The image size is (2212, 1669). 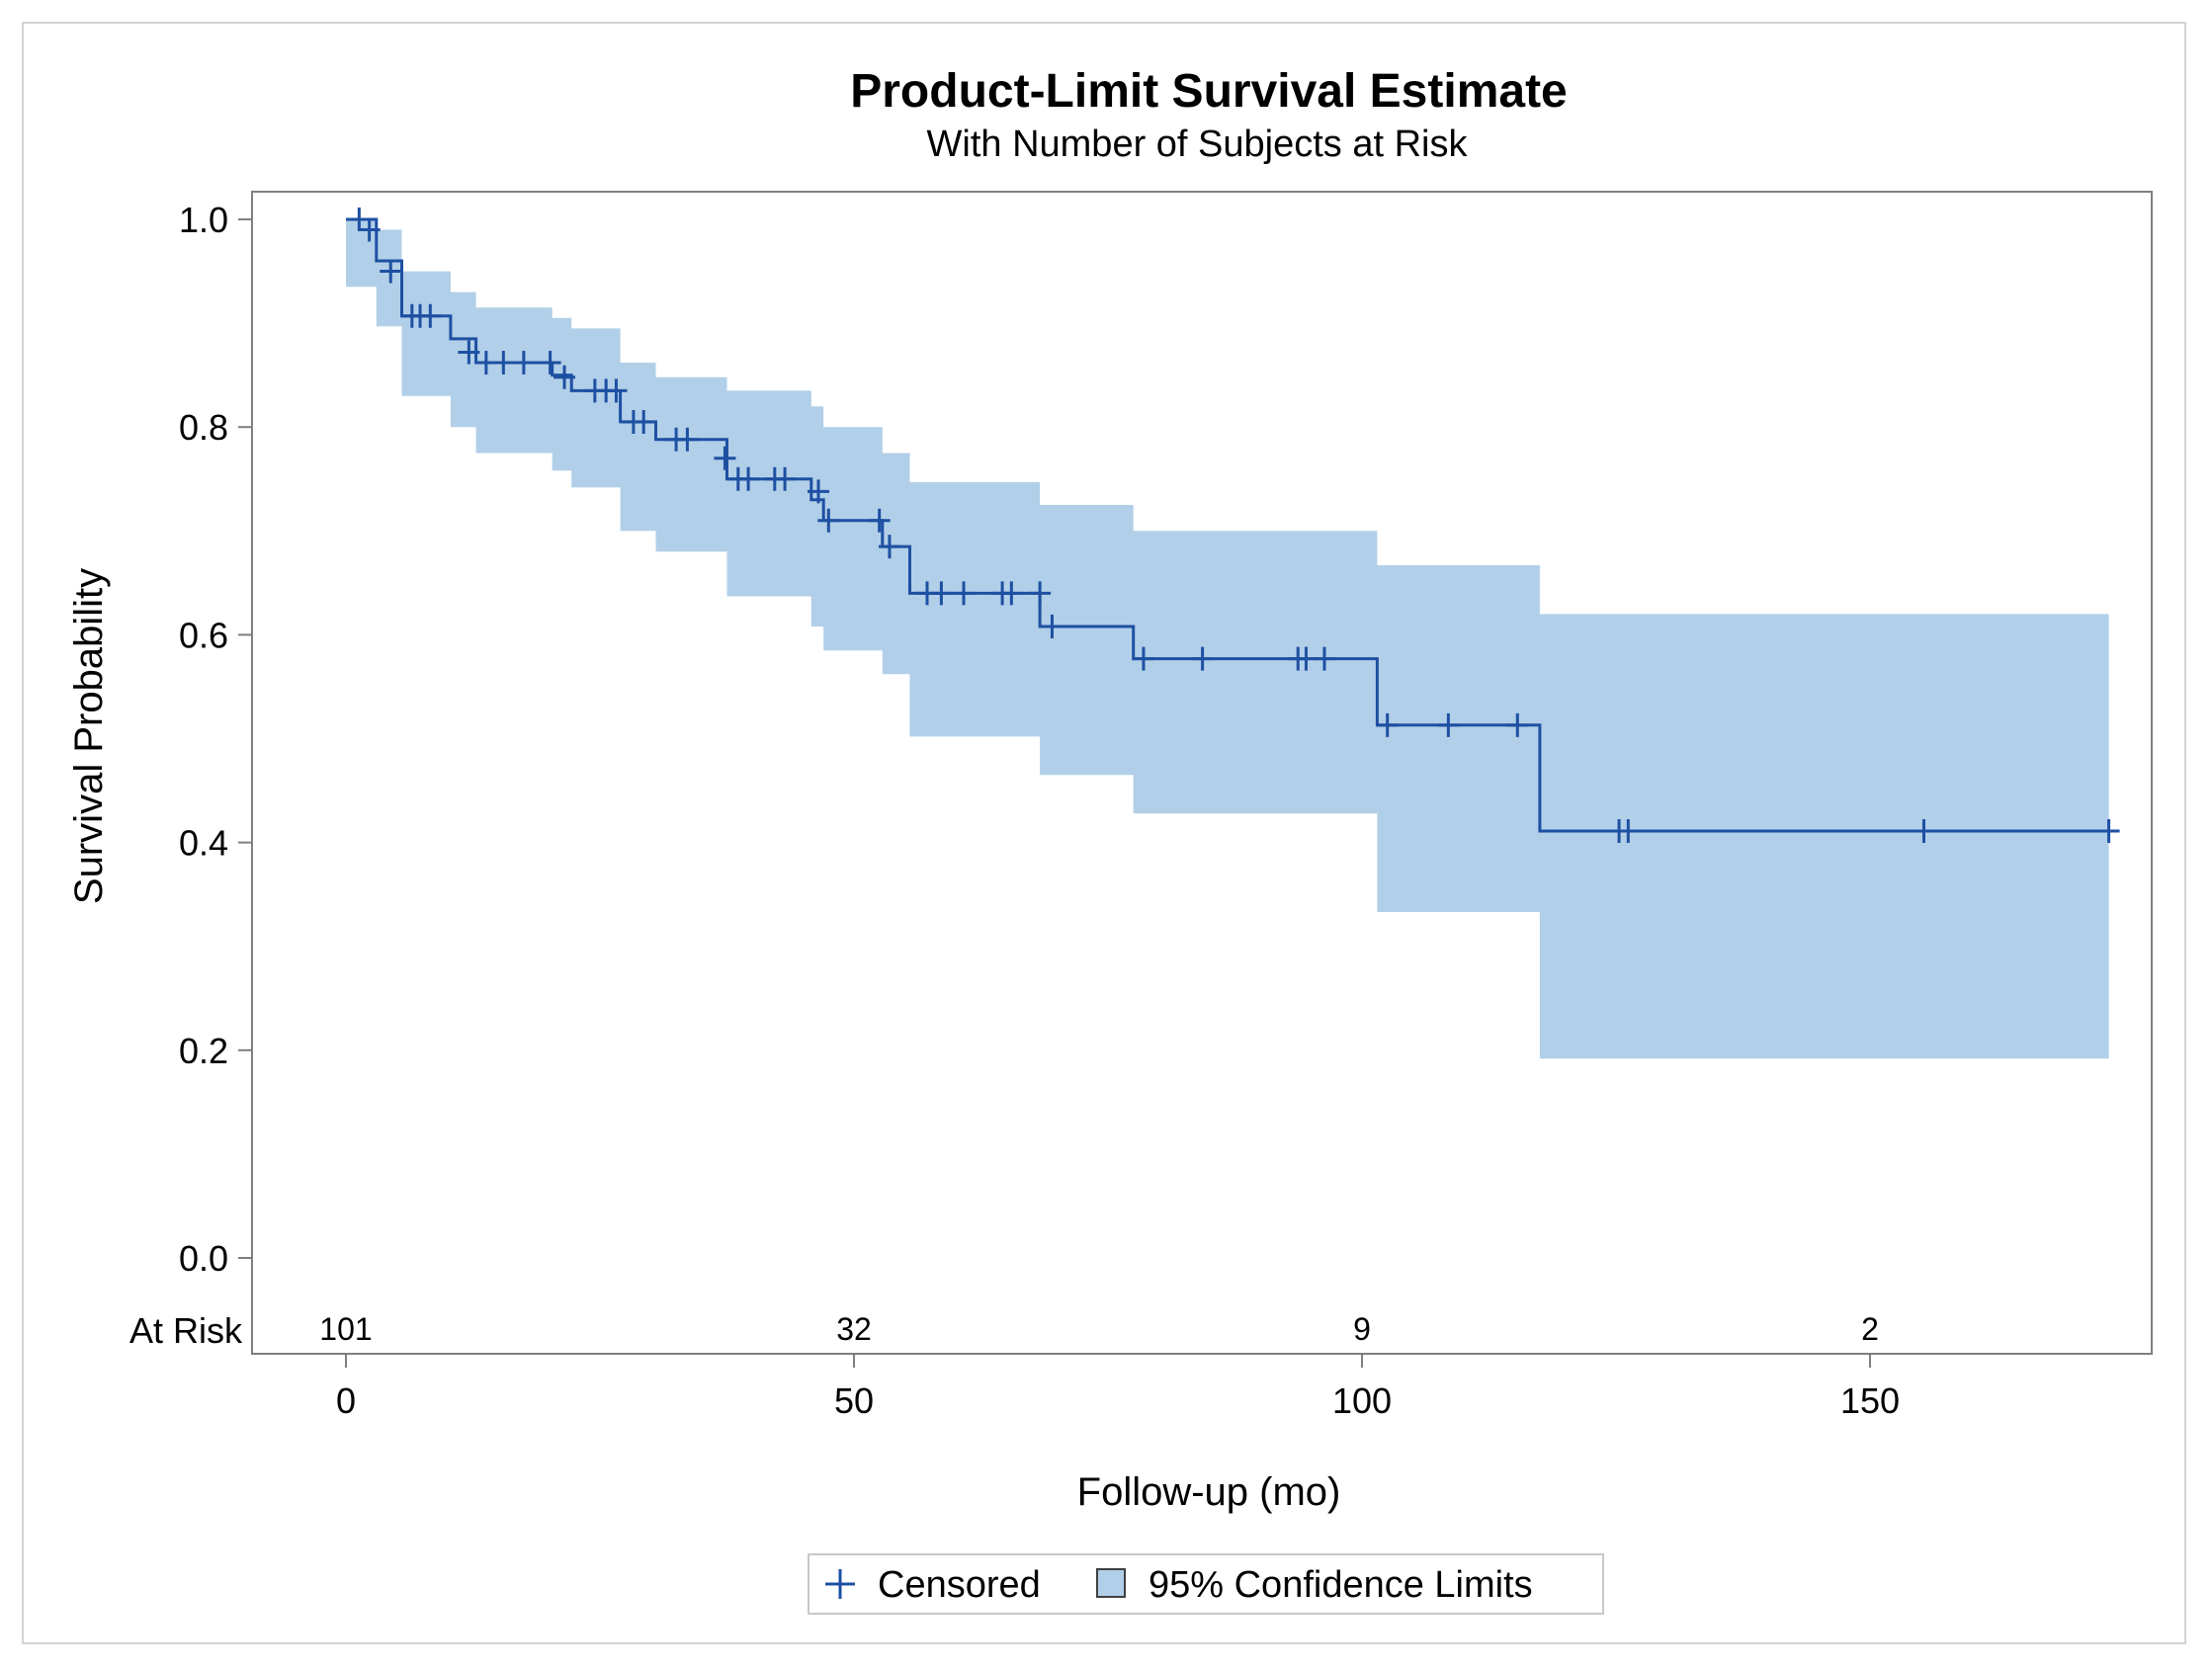 What do you see at coordinates (1362, 1400) in the screenshot?
I see `x-tick-label: 100` at bounding box center [1362, 1400].